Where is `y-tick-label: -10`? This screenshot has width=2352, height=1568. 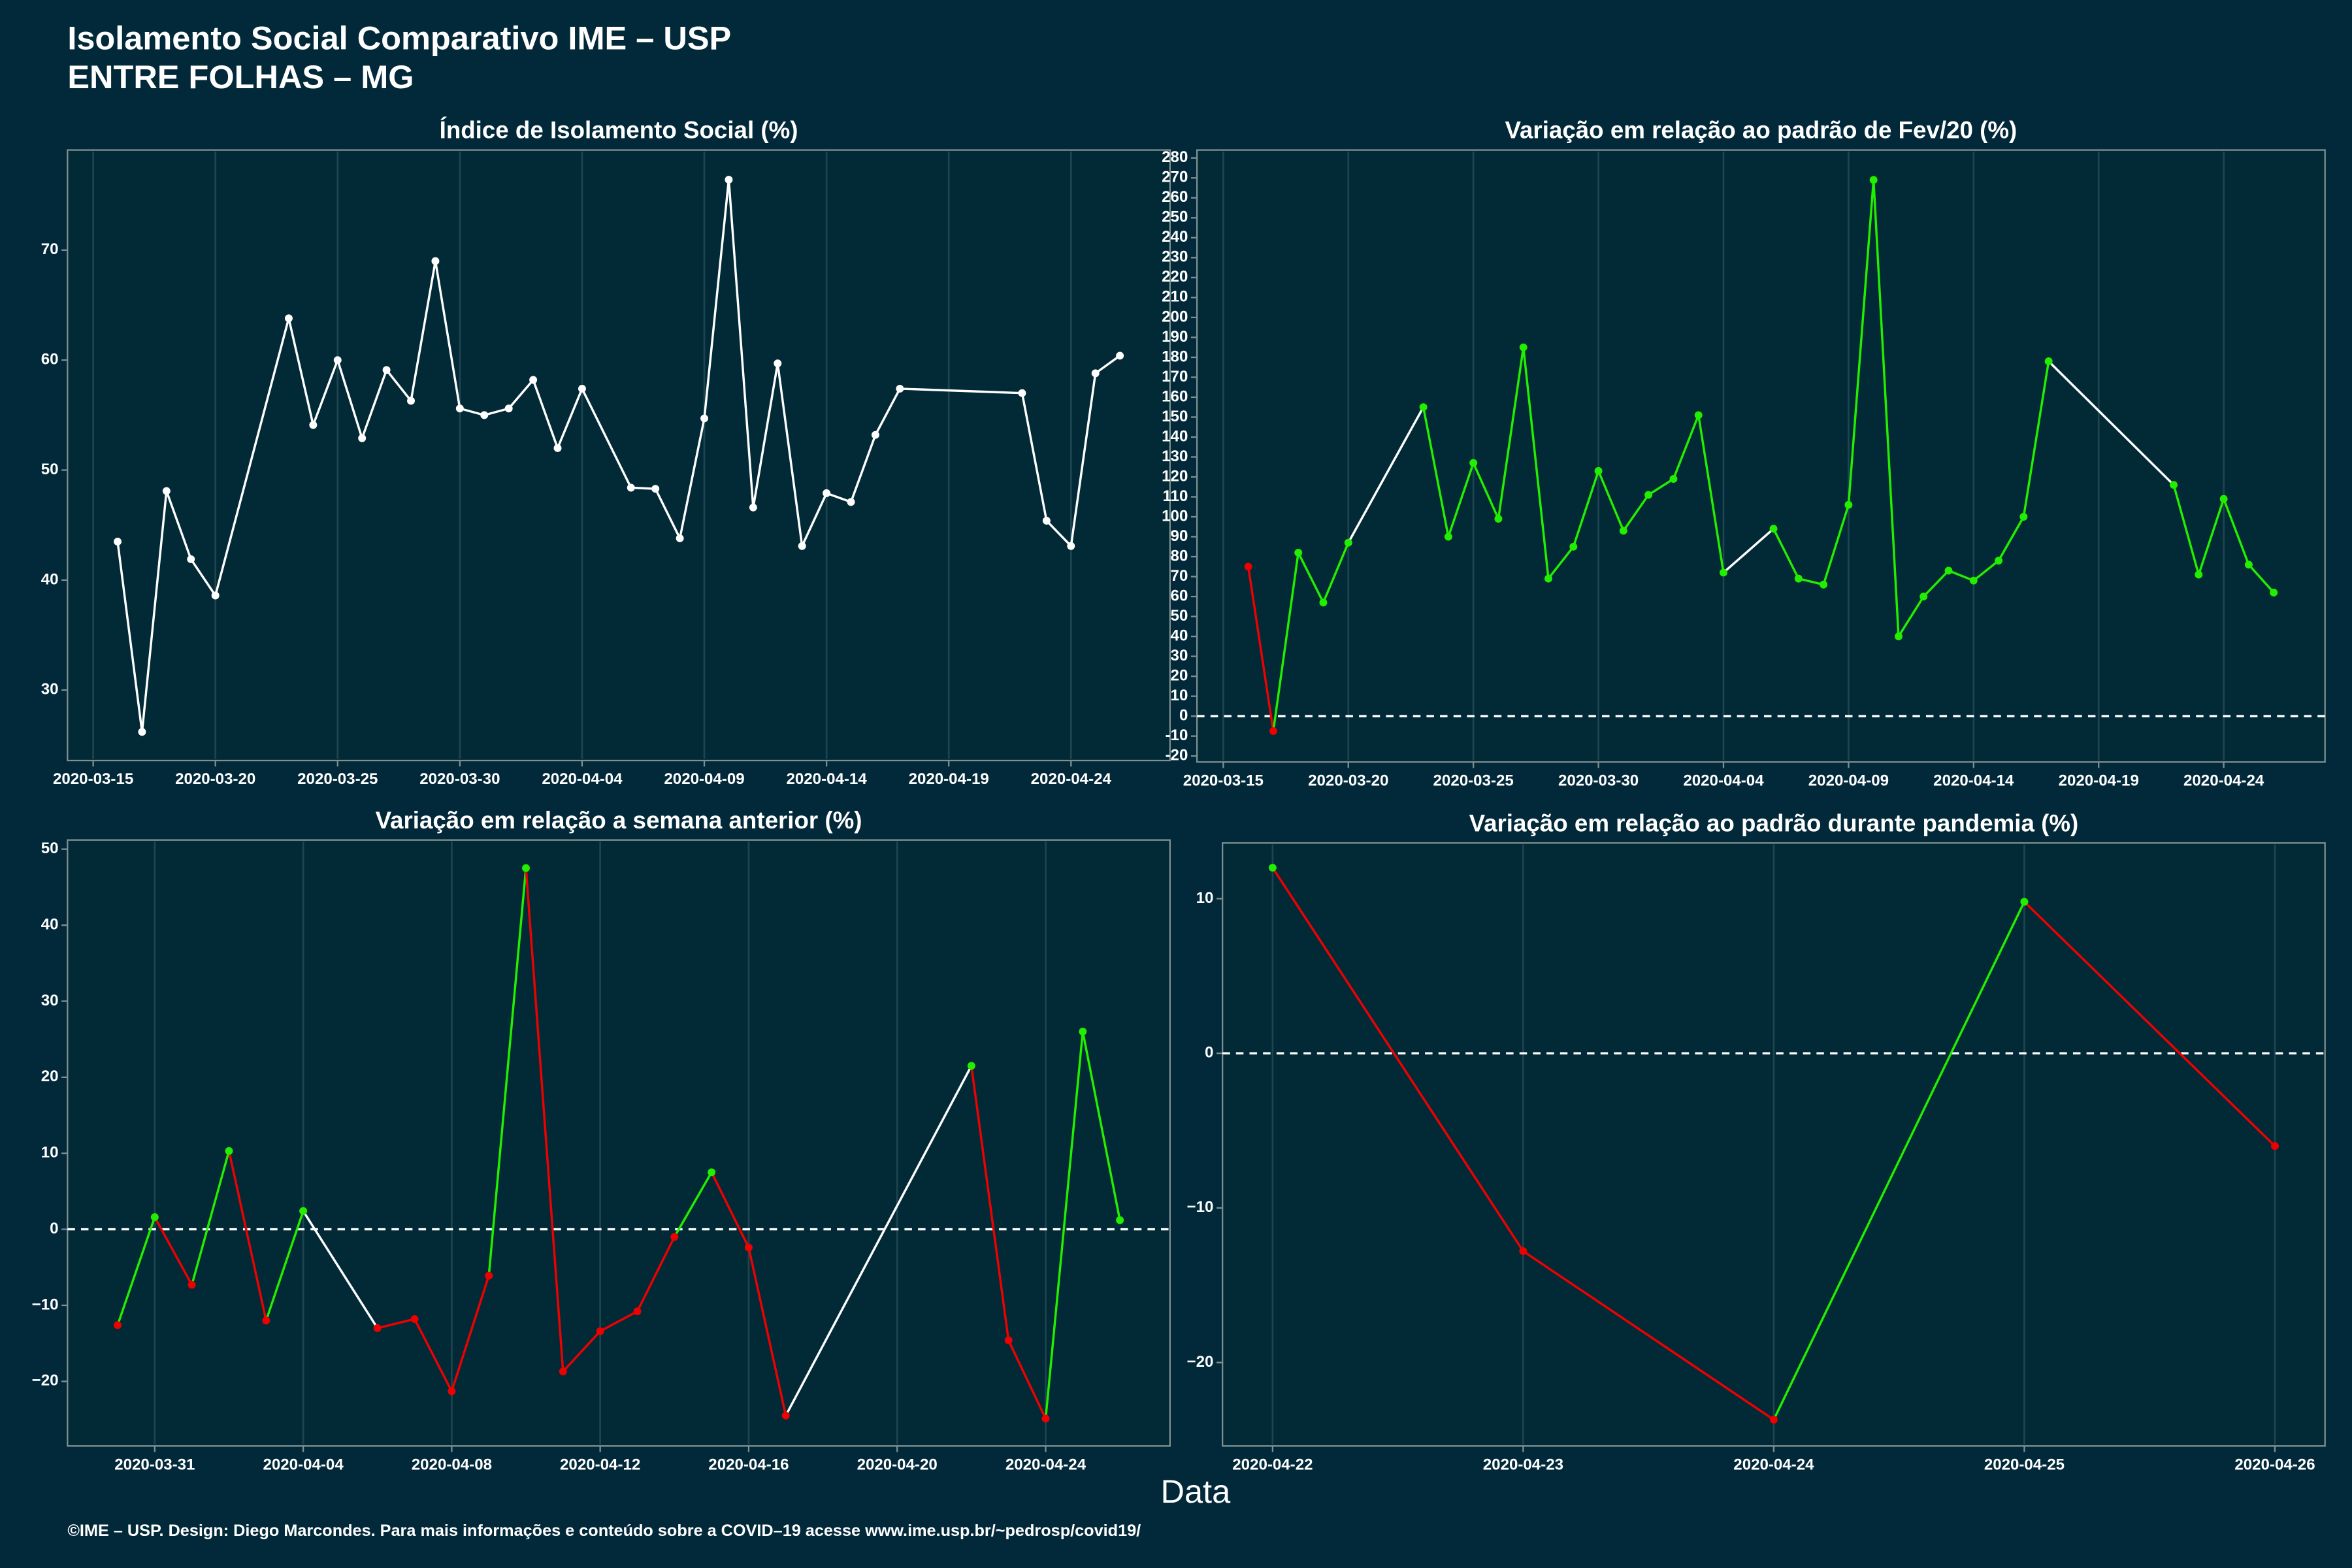
y-tick-label: -10 is located at coordinates (1177, 735).